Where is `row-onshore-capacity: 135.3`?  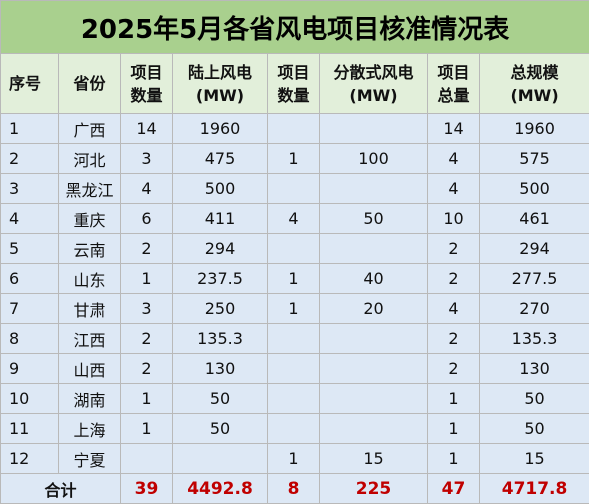
row-onshore-capacity: 135.3 is located at coordinates (220, 339).